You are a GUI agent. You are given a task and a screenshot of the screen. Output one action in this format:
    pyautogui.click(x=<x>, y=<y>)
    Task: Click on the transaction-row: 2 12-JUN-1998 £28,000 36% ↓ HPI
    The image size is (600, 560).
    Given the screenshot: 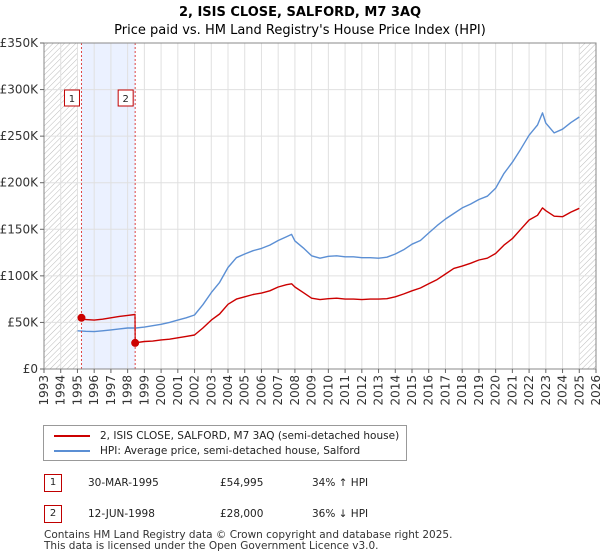 What is the action you would take?
    pyautogui.click(x=322, y=515)
    